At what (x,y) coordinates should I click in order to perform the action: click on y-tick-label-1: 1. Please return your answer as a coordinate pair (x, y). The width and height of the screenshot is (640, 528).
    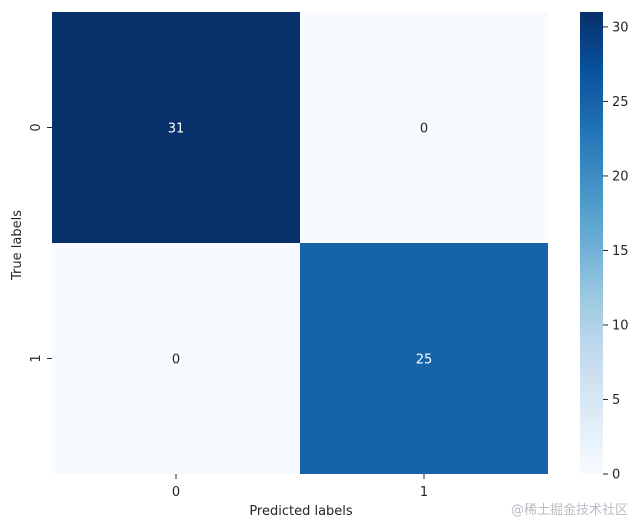
    Looking at the image, I should click on (36, 358).